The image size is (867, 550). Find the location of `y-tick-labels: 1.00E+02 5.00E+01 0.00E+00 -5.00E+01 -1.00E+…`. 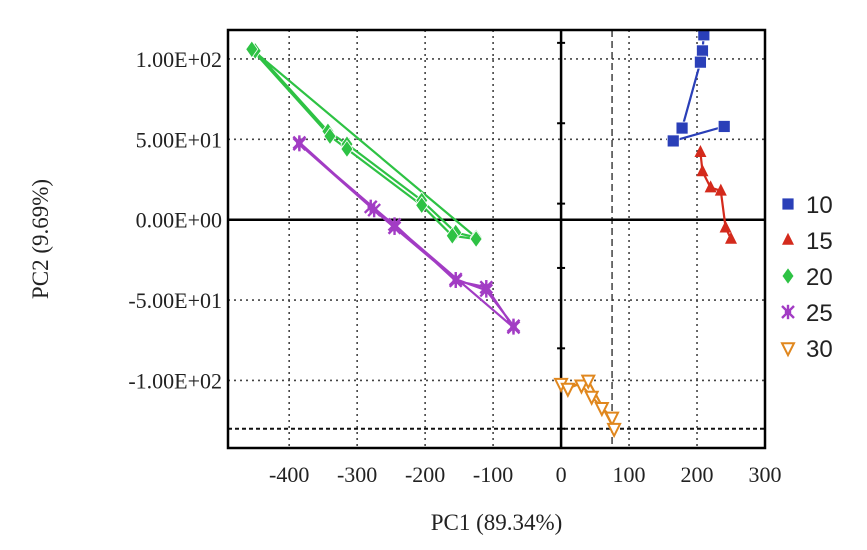

y-tick-labels: 1.00E+02 5.00E+01 0.00E+00 -5.00E+01 -1.00E+… is located at coordinates (175, 220).